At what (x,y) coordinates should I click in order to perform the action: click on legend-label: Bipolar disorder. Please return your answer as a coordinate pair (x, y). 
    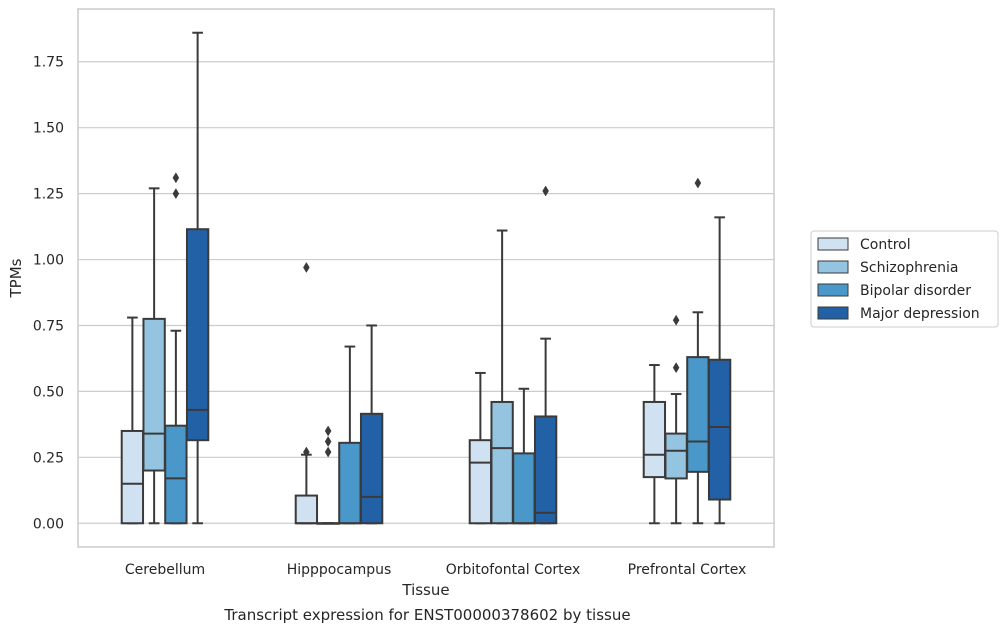
    Looking at the image, I should click on (915, 291).